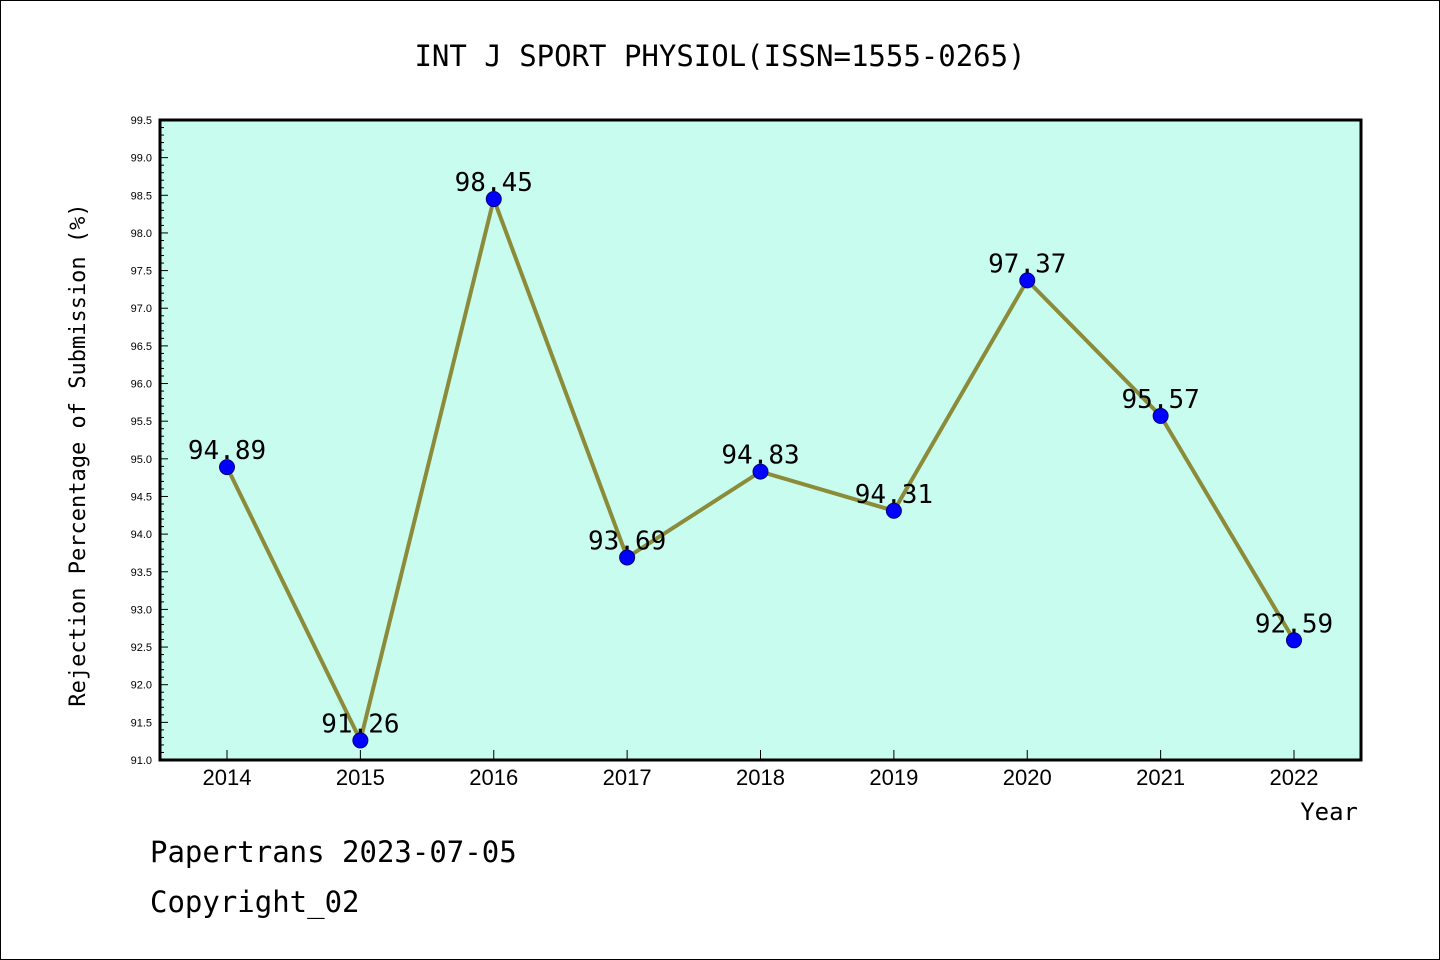 This screenshot has height=960, width=1440. I want to click on x-tick-label: 2020, so click(1027, 777).